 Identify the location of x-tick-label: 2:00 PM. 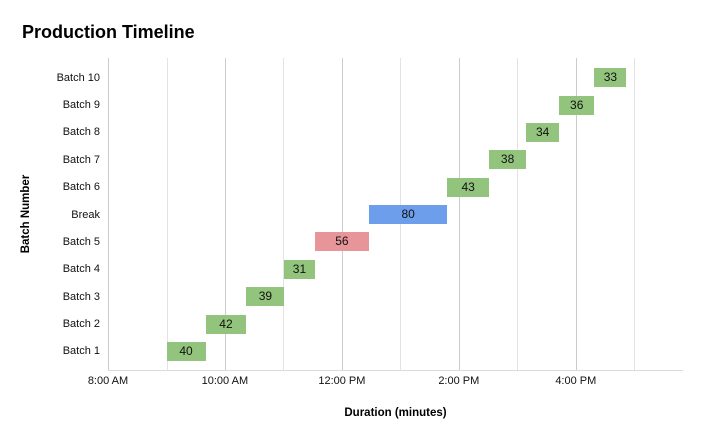
(459, 381).